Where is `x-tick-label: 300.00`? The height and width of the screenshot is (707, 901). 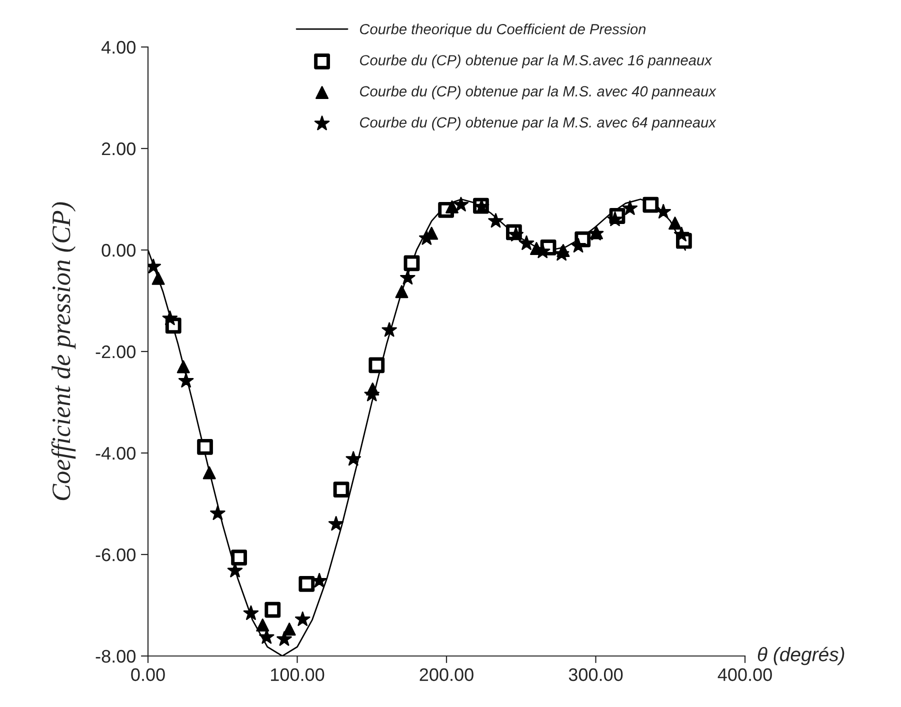
x-tick-label: 300.00 is located at coordinates (595, 675).